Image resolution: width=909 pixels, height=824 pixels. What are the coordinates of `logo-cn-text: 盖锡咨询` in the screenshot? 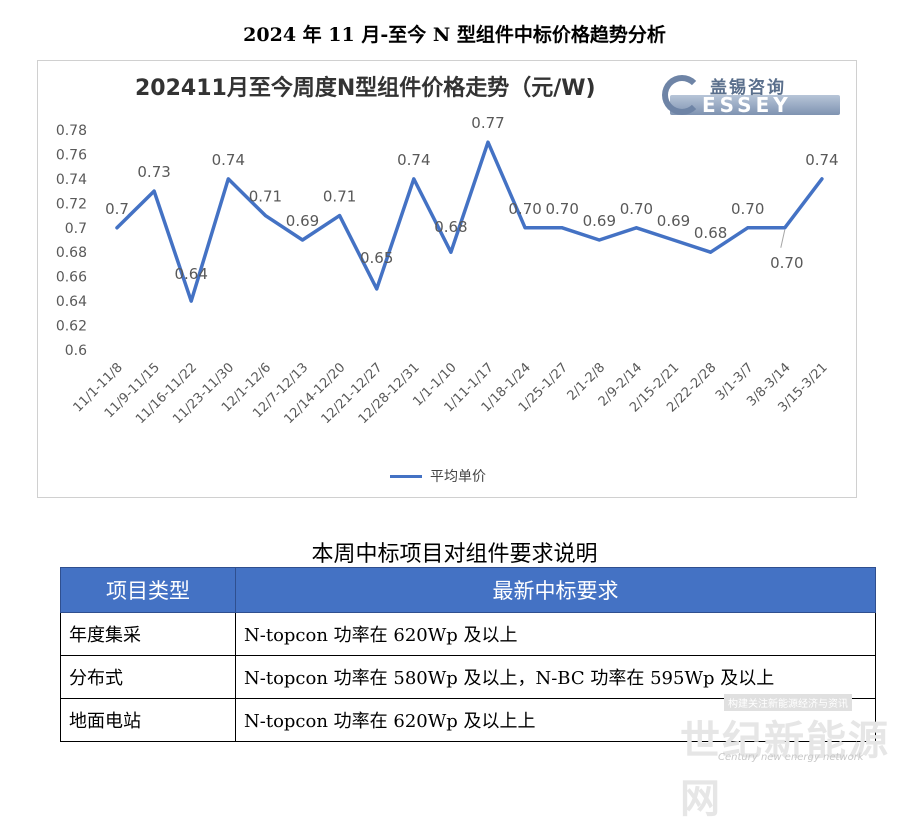 It's located at (748, 88).